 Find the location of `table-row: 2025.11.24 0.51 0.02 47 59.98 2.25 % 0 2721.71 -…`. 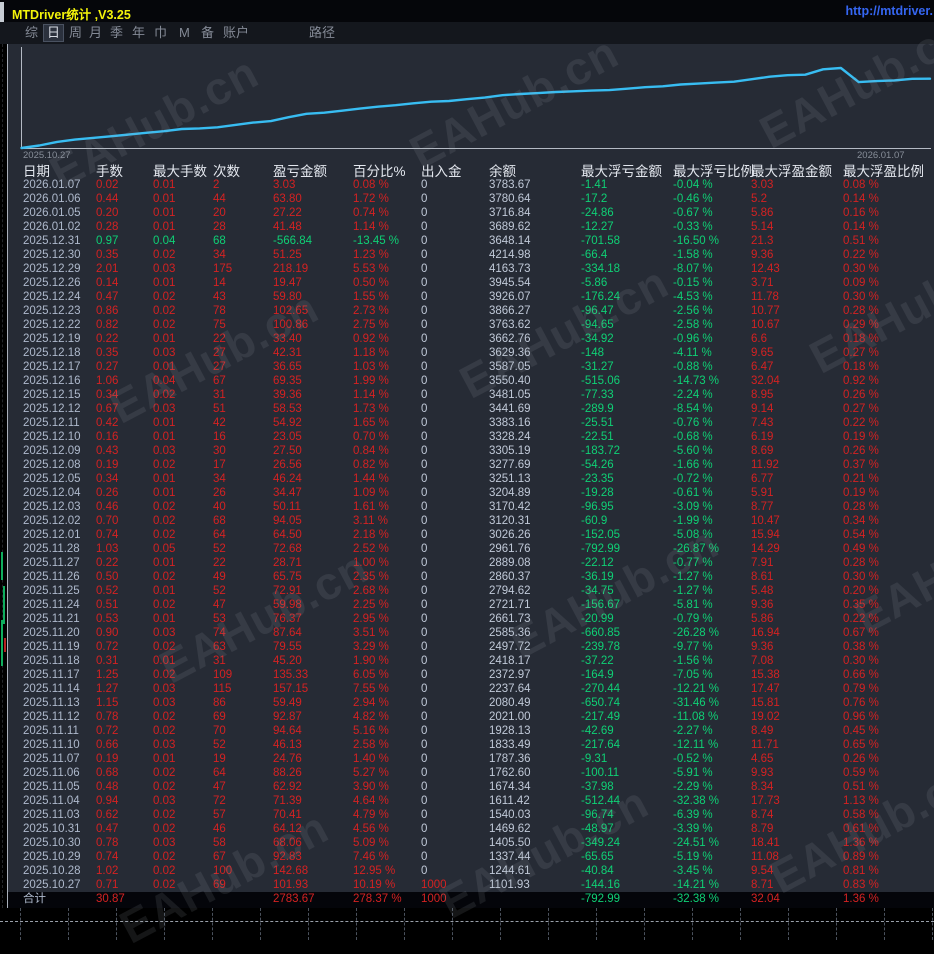

table-row: 2025.11.24 0.51 0.02 47 59.98 2.25 % 0 2721.71 -… is located at coordinates (464, 605).